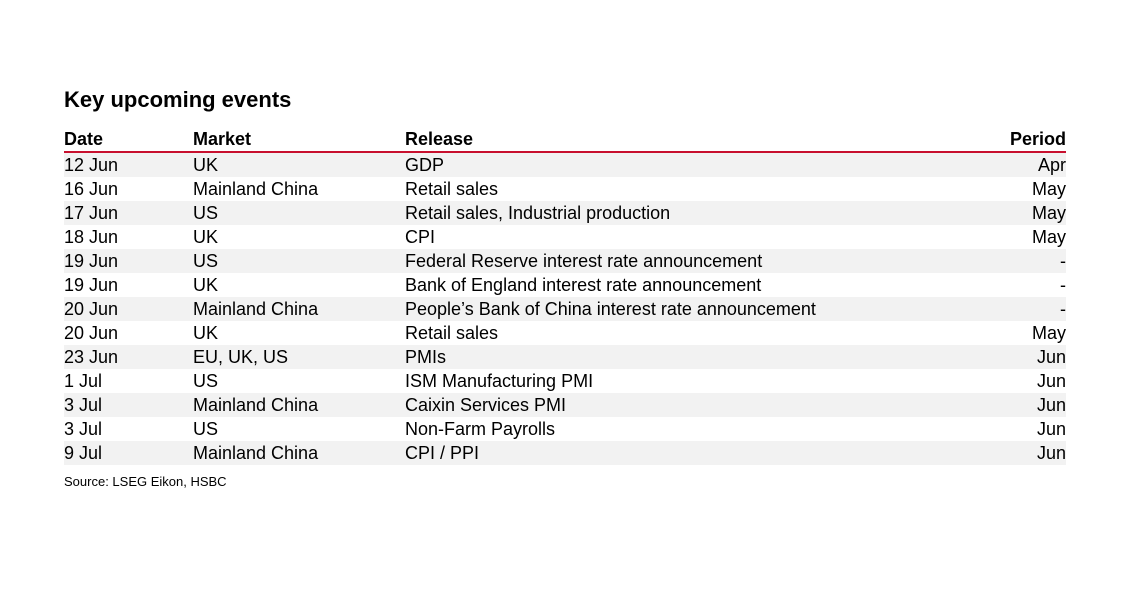 The height and width of the screenshot is (597, 1122). What do you see at coordinates (299, 357) in the screenshot?
I see `cell-market: EU, UK, US` at bounding box center [299, 357].